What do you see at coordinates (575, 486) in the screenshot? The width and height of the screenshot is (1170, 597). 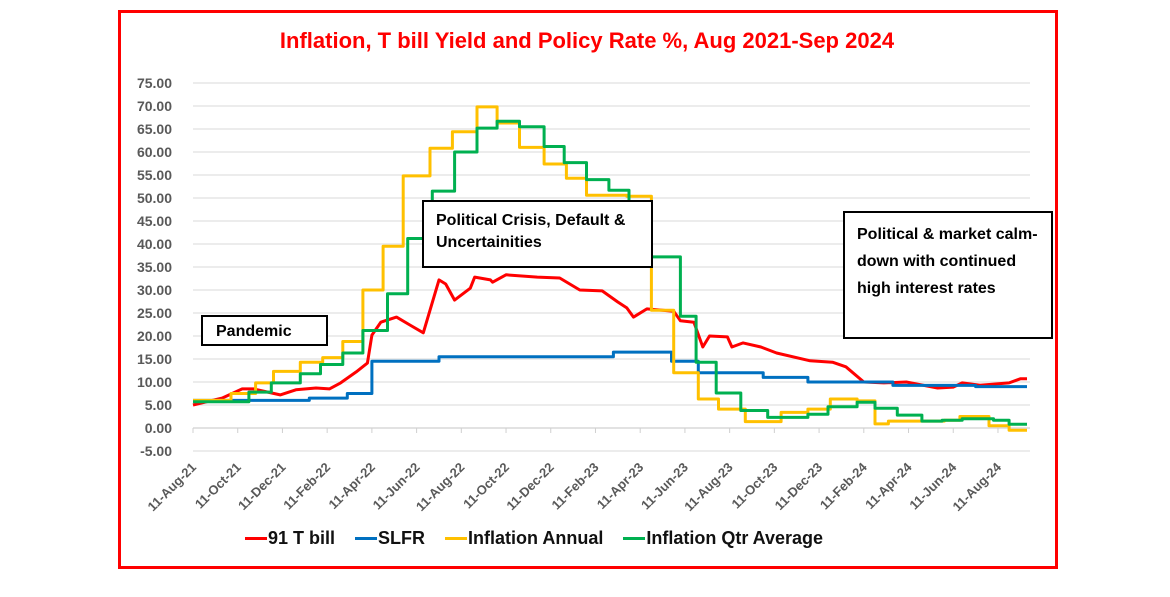 I see `x-tick-label: 11-Feb-23` at bounding box center [575, 486].